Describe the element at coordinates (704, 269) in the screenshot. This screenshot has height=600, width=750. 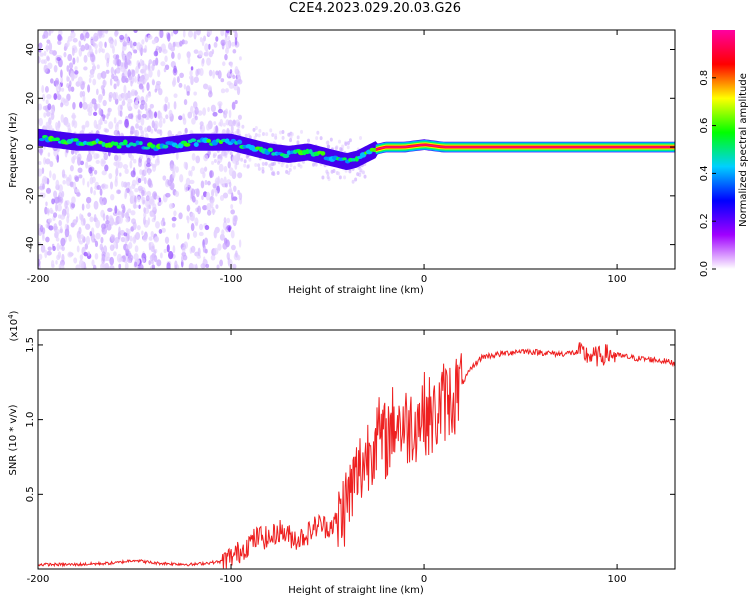
I see `colorbar-tick-label: 0.0` at that location.